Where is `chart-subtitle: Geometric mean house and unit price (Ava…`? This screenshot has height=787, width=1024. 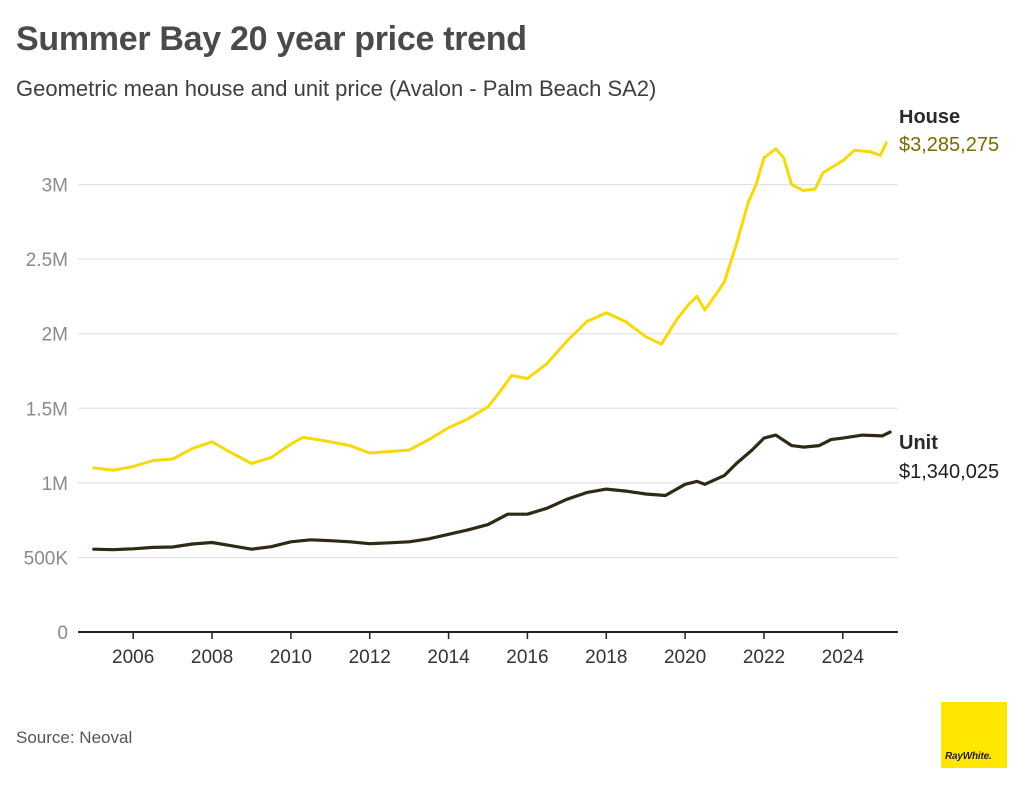 chart-subtitle: Geometric mean house and unit price (Ava… is located at coordinates (336, 88).